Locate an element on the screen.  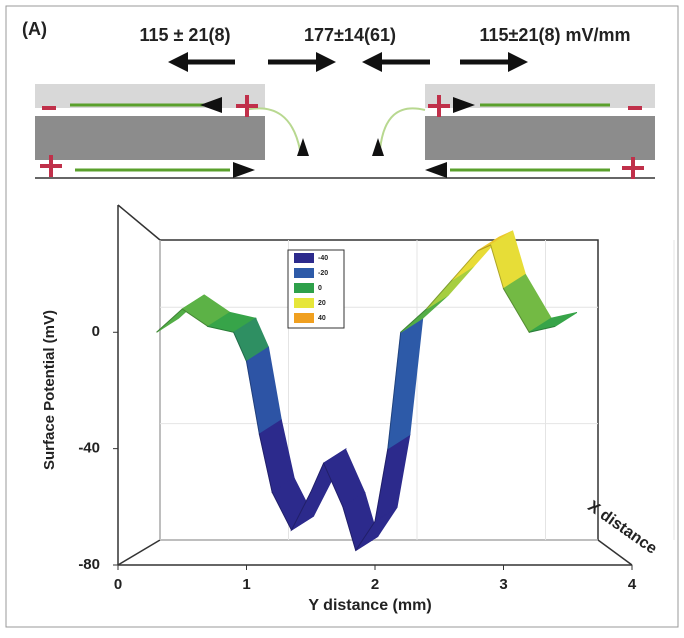
surface-strip is located at coordinates (553, 322).